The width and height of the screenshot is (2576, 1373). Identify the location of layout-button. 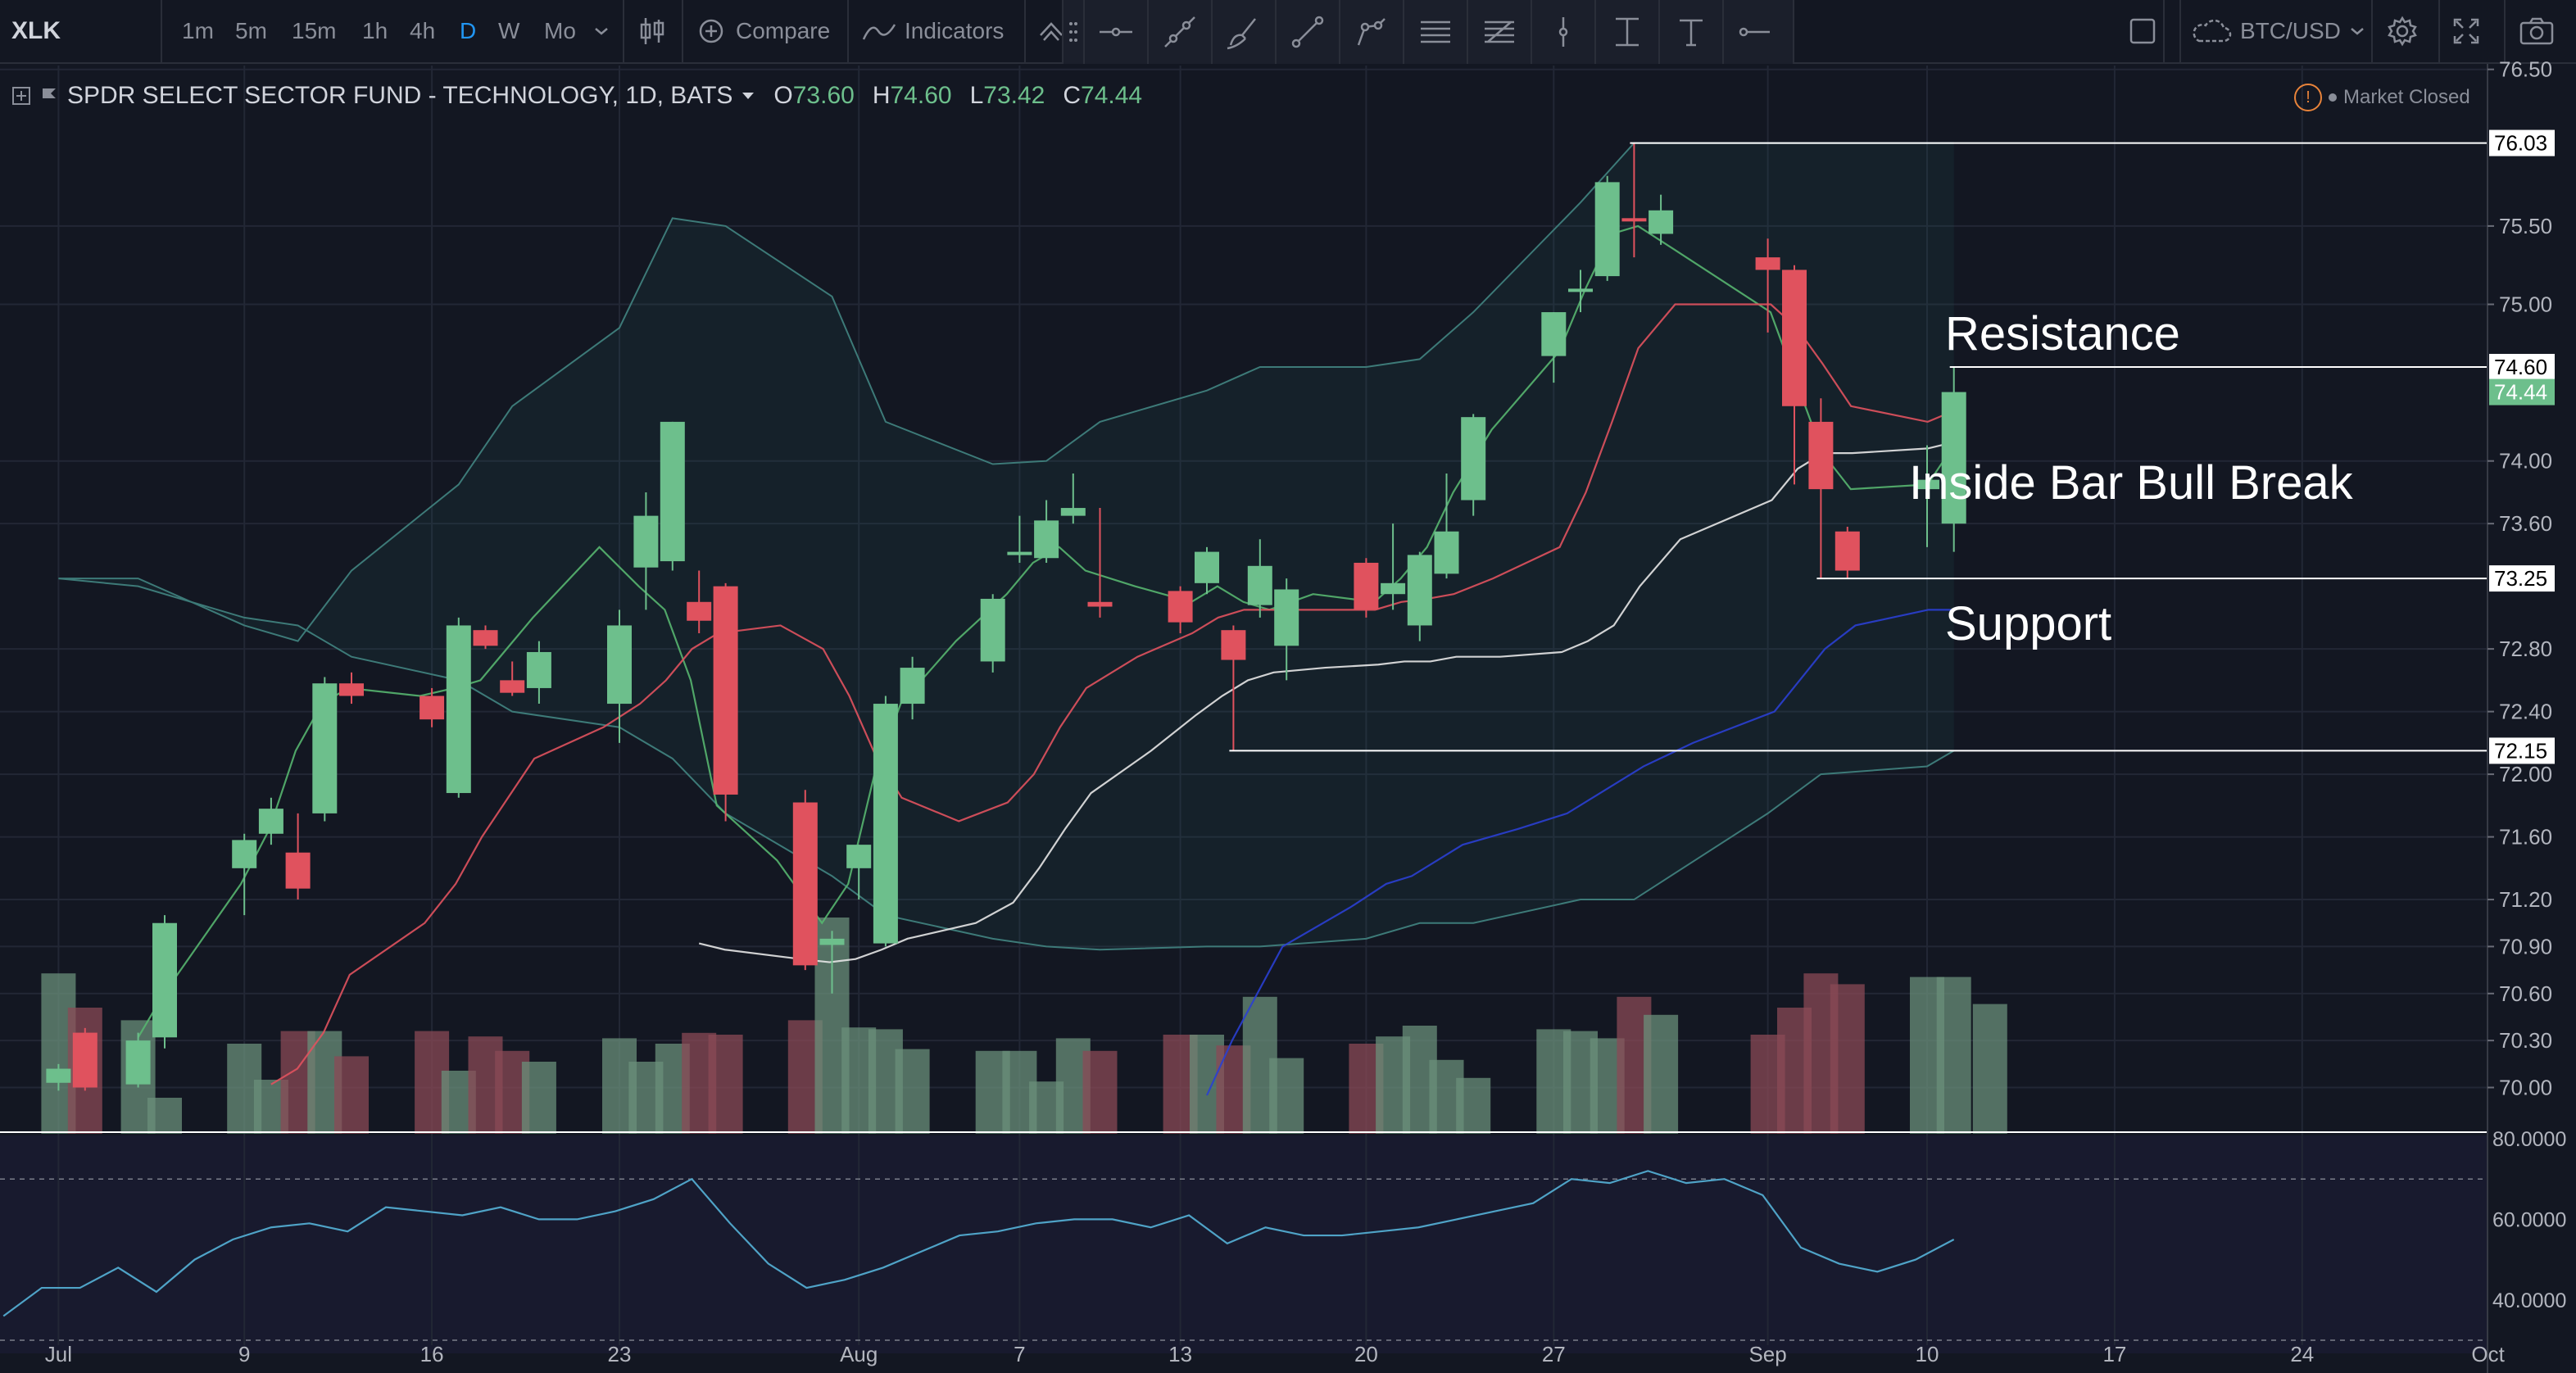
(2142, 31).